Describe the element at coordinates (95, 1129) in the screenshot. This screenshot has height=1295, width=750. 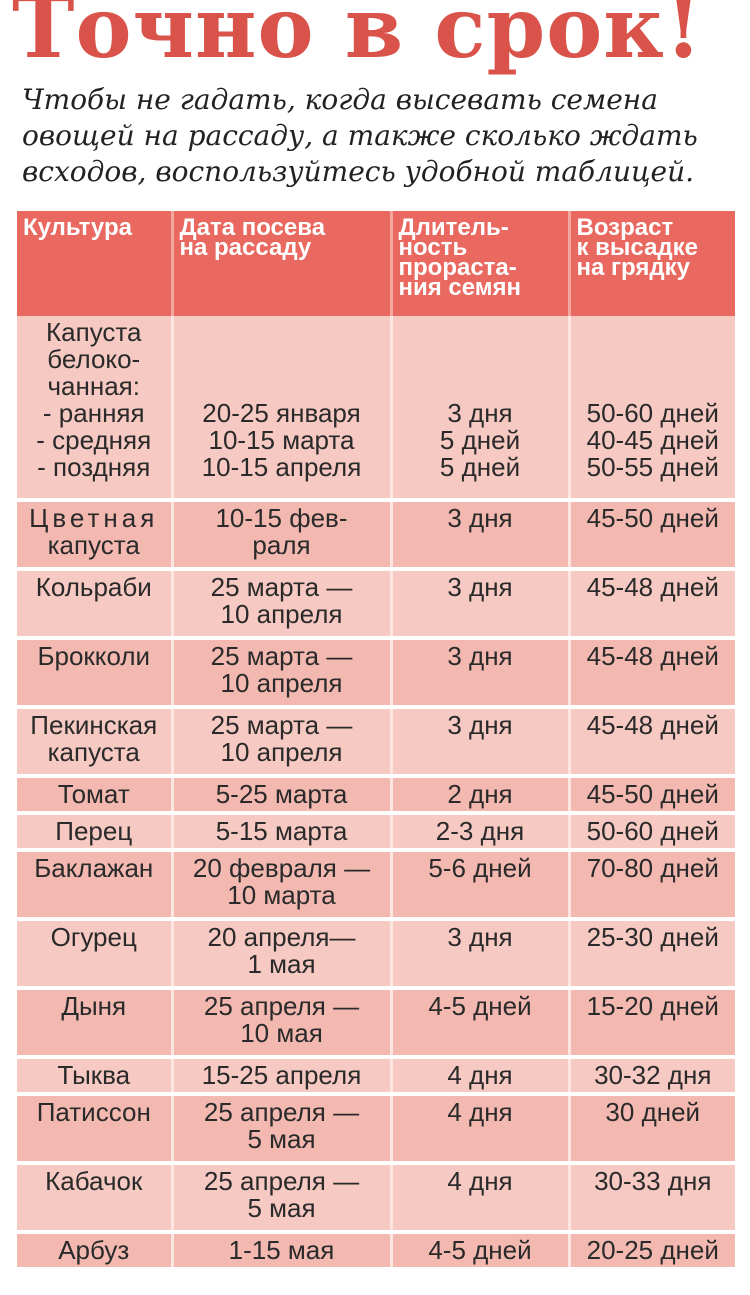
I see `crop-cell: Патиссон` at that location.